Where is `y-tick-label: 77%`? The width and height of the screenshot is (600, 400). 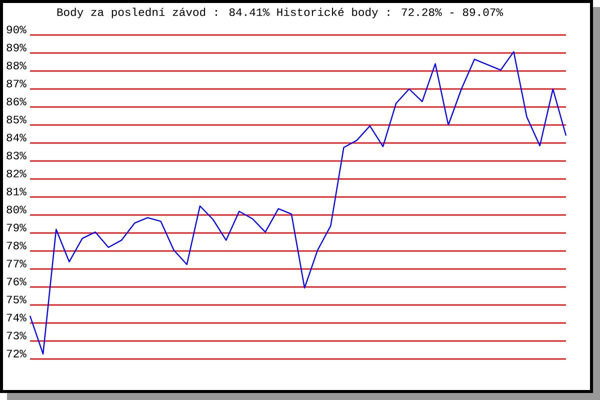
y-tick-label: 77% is located at coordinates (16, 264).